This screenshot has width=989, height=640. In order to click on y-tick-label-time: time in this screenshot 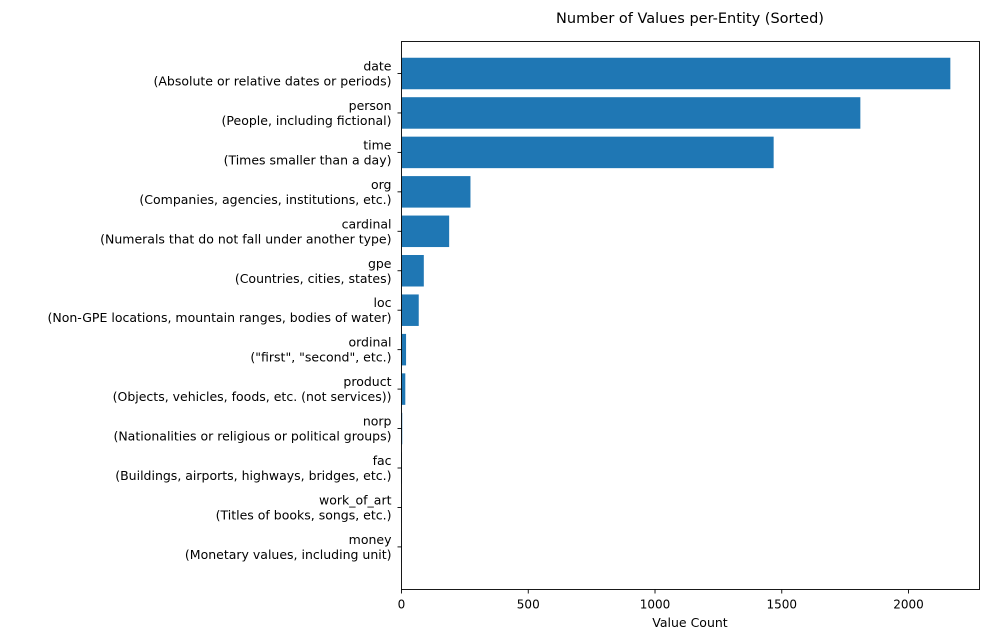, I will do `click(377, 144)`.